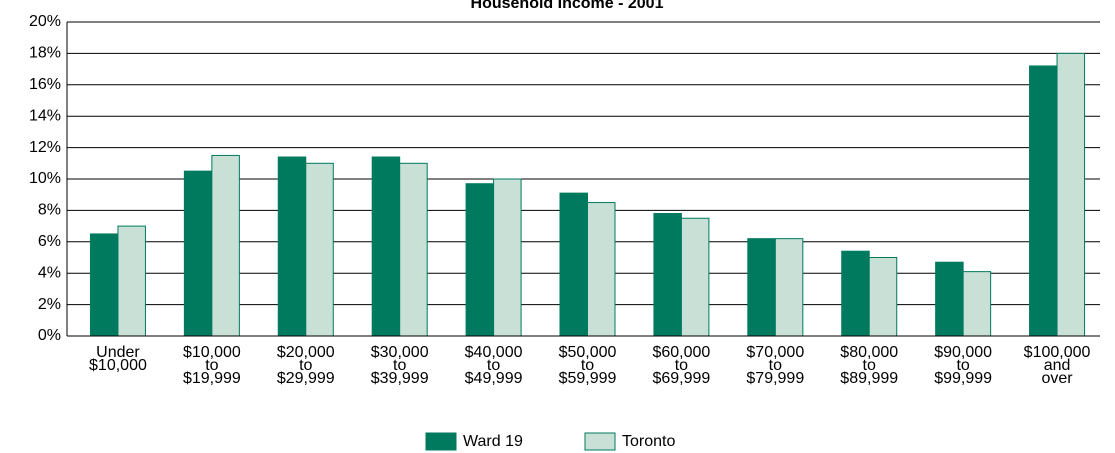 The height and width of the screenshot is (453, 1115). What do you see at coordinates (493, 441) in the screenshot?
I see `legend-label: Ward 19` at bounding box center [493, 441].